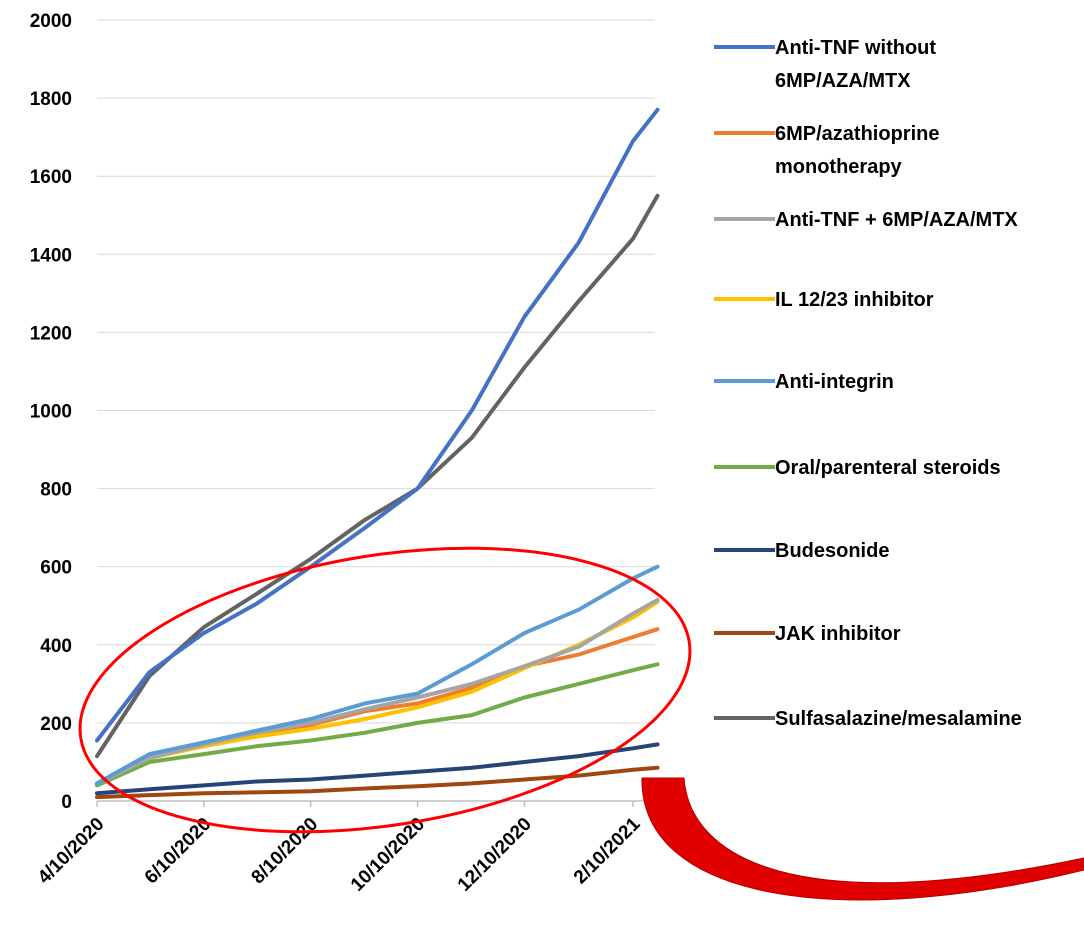 Image resolution: width=1084 pixels, height=933 pixels. What do you see at coordinates (834, 382) in the screenshot?
I see `legend-label: Anti-integrin` at bounding box center [834, 382].